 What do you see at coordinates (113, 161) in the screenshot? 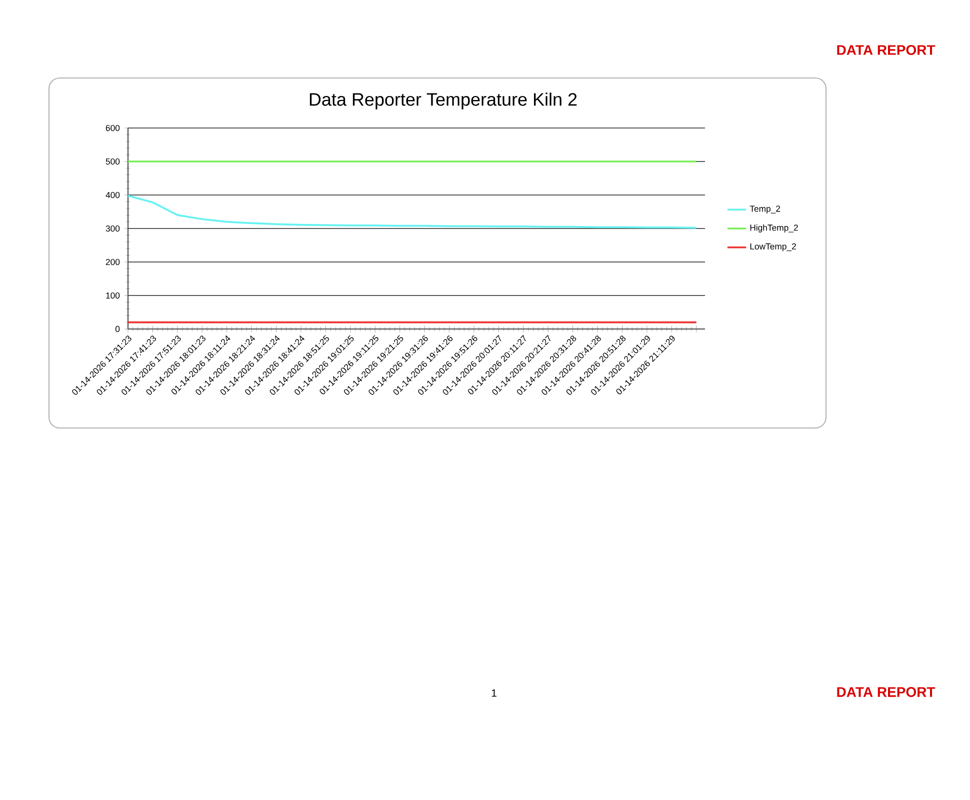
I see `y-tick-label: 500` at bounding box center [113, 161].